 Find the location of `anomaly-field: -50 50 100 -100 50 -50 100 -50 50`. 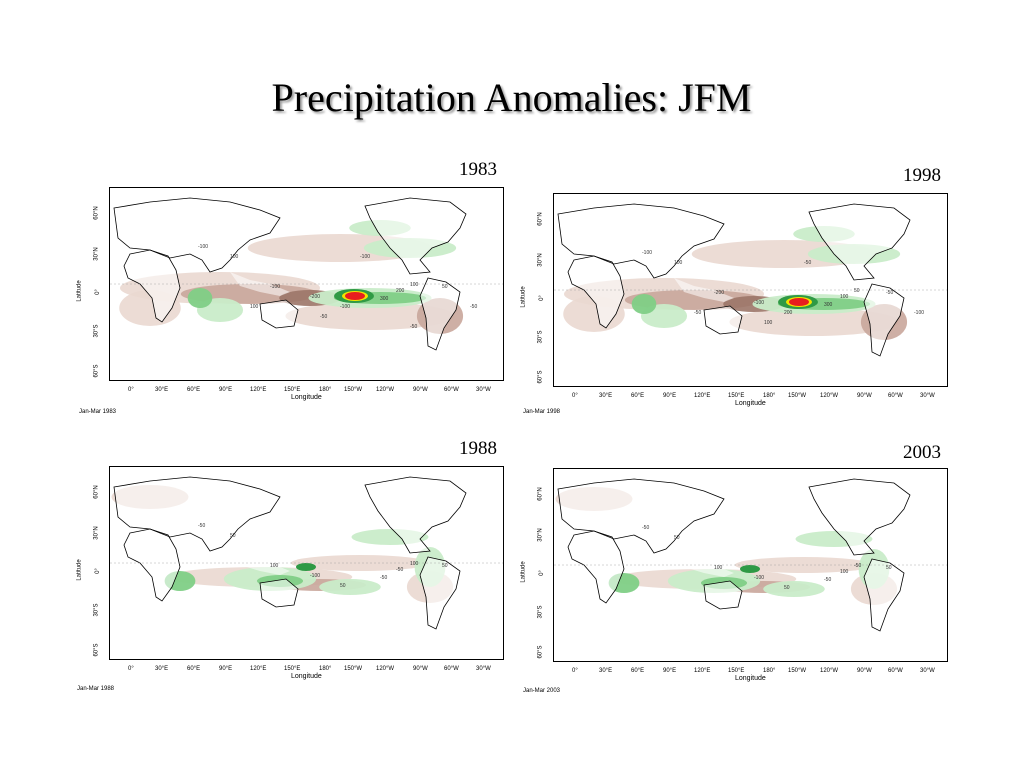

anomaly-field: -50 50 100 -100 50 -50 100 -50 50 is located at coordinates (750, 552).